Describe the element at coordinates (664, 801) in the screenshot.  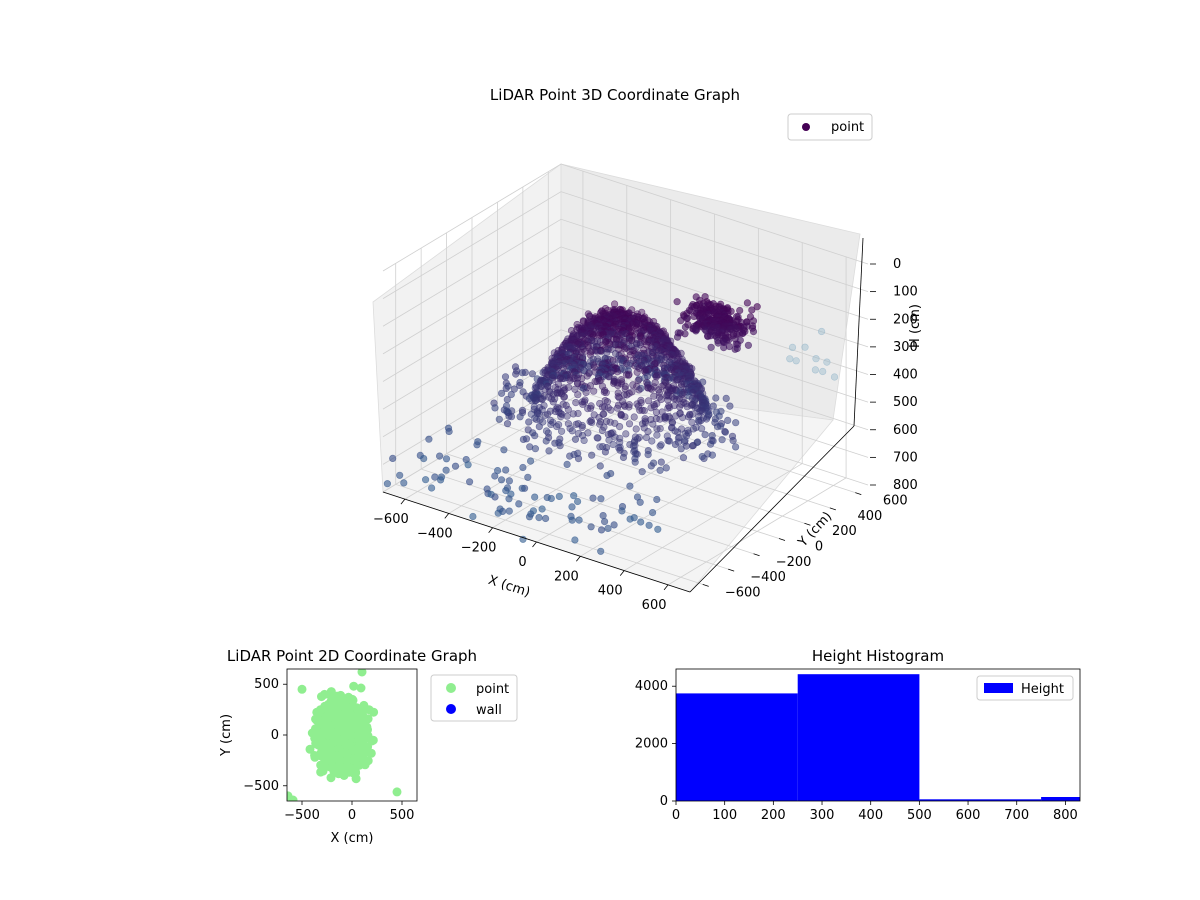
I see `y-tick-label-hist: 0` at that location.